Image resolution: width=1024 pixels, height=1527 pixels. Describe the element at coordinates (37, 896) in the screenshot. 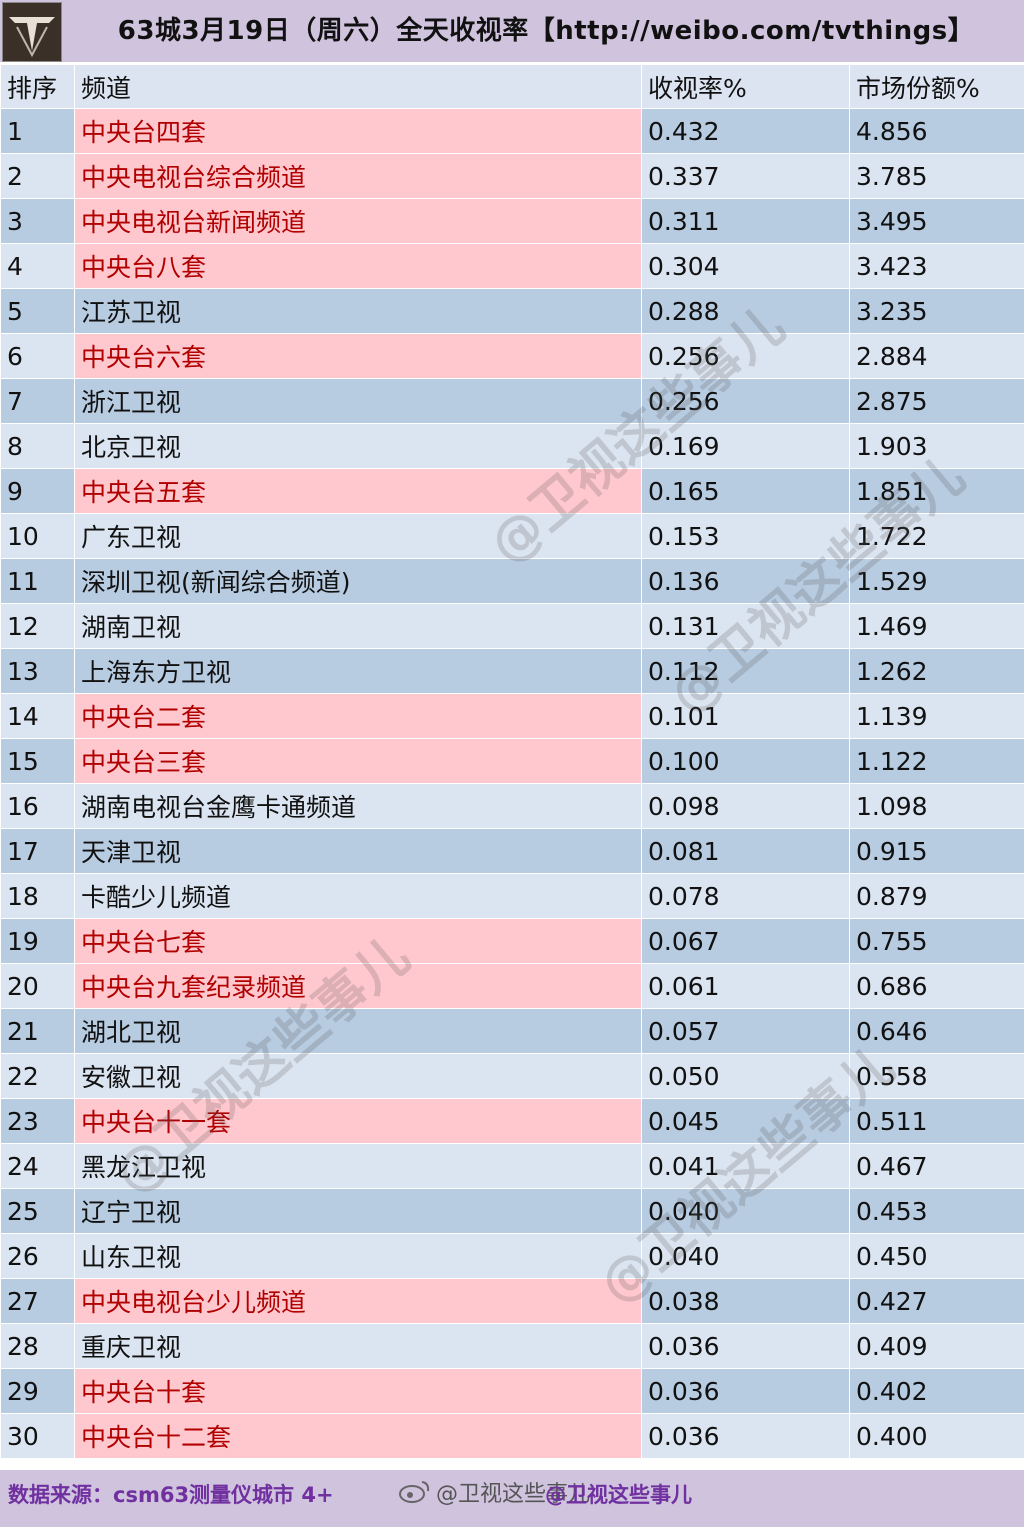

I see `rank-cell: 18` at that location.